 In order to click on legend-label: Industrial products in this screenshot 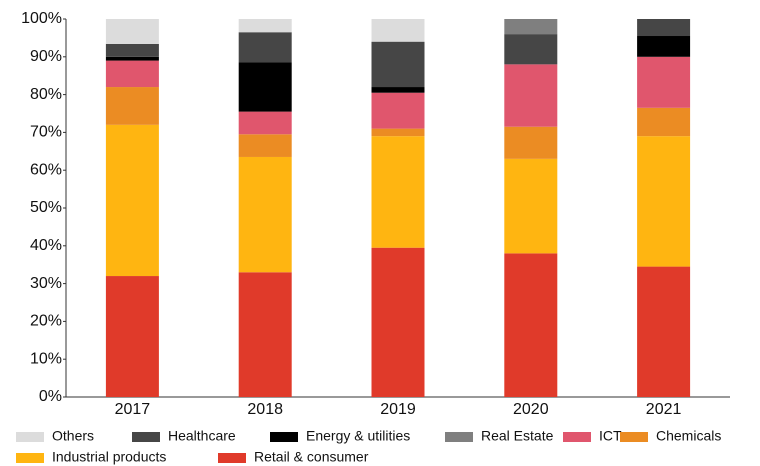, I will do `click(109, 457)`.